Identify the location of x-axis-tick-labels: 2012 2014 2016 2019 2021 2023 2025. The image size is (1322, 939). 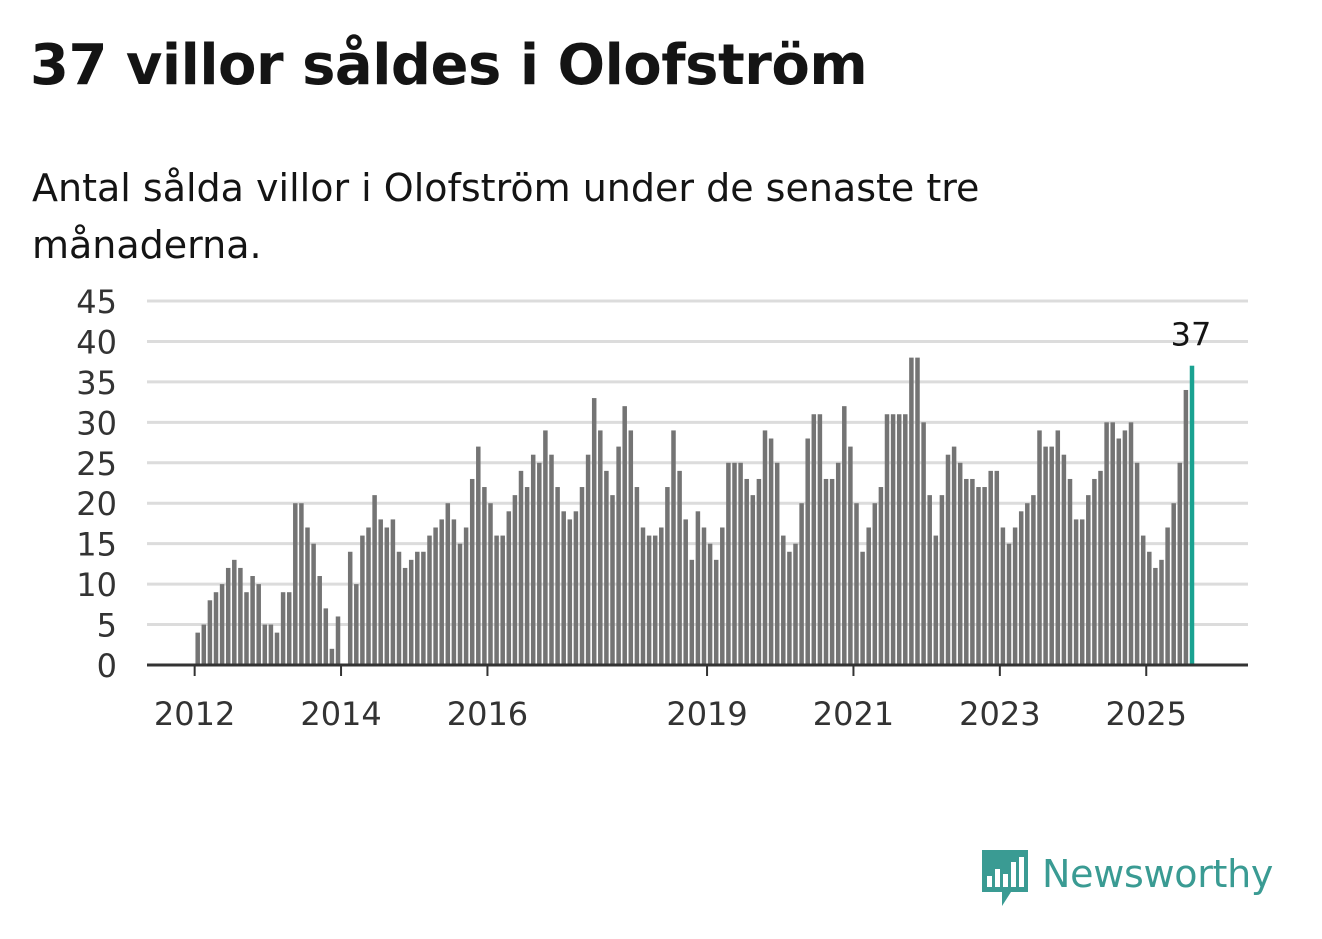
(670, 714).